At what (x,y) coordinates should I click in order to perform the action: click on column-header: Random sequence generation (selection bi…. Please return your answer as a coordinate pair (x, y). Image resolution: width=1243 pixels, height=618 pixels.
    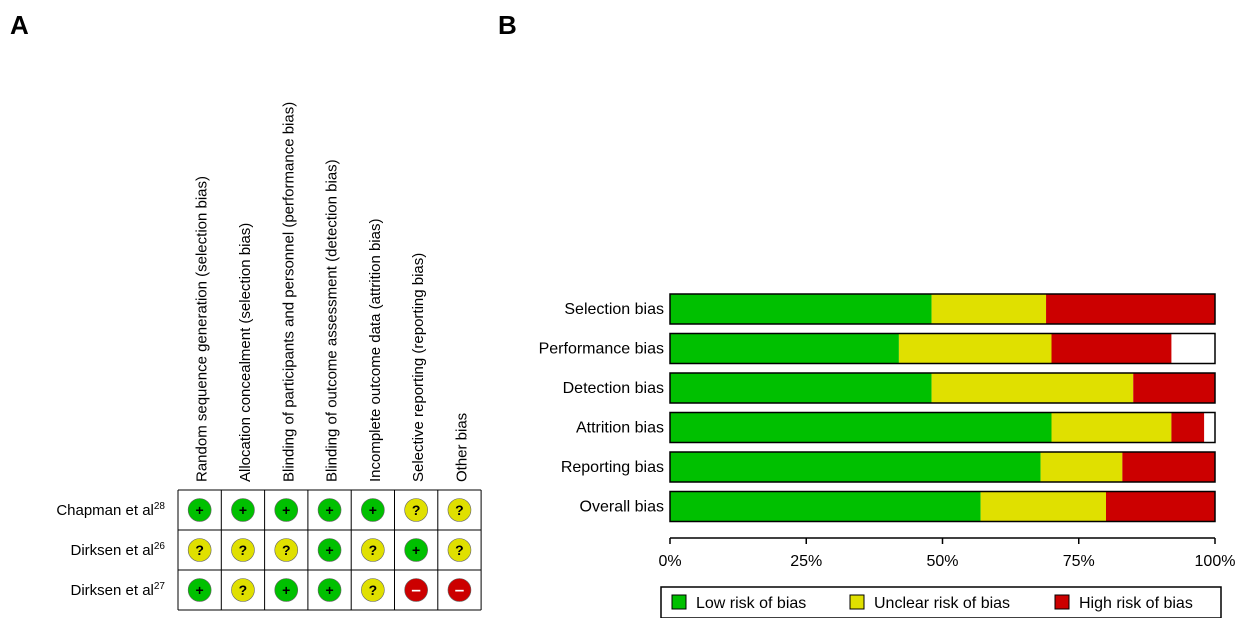
    Looking at the image, I should click on (202, 329).